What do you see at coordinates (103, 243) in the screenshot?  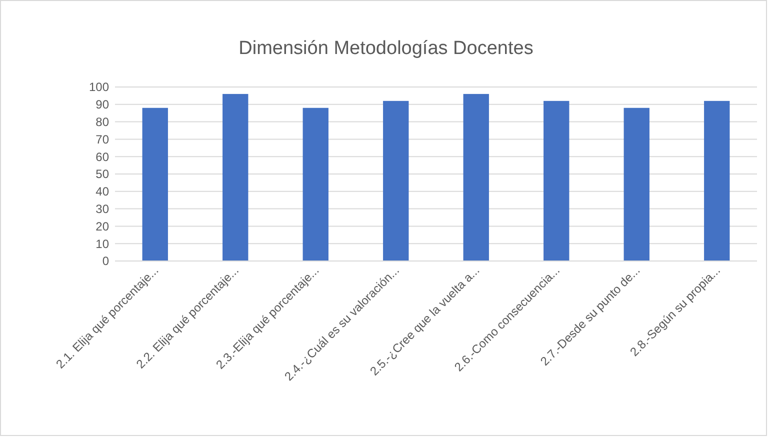 I see `y-tick-label: 10` at bounding box center [103, 243].